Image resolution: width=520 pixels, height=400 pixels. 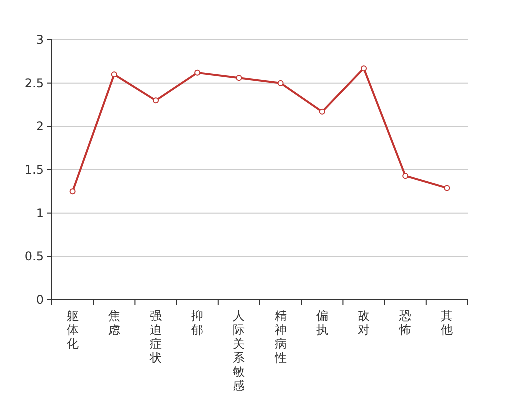 What do you see at coordinates (364, 323) in the screenshot?
I see `x-tick-label: 敌对` at bounding box center [364, 323].